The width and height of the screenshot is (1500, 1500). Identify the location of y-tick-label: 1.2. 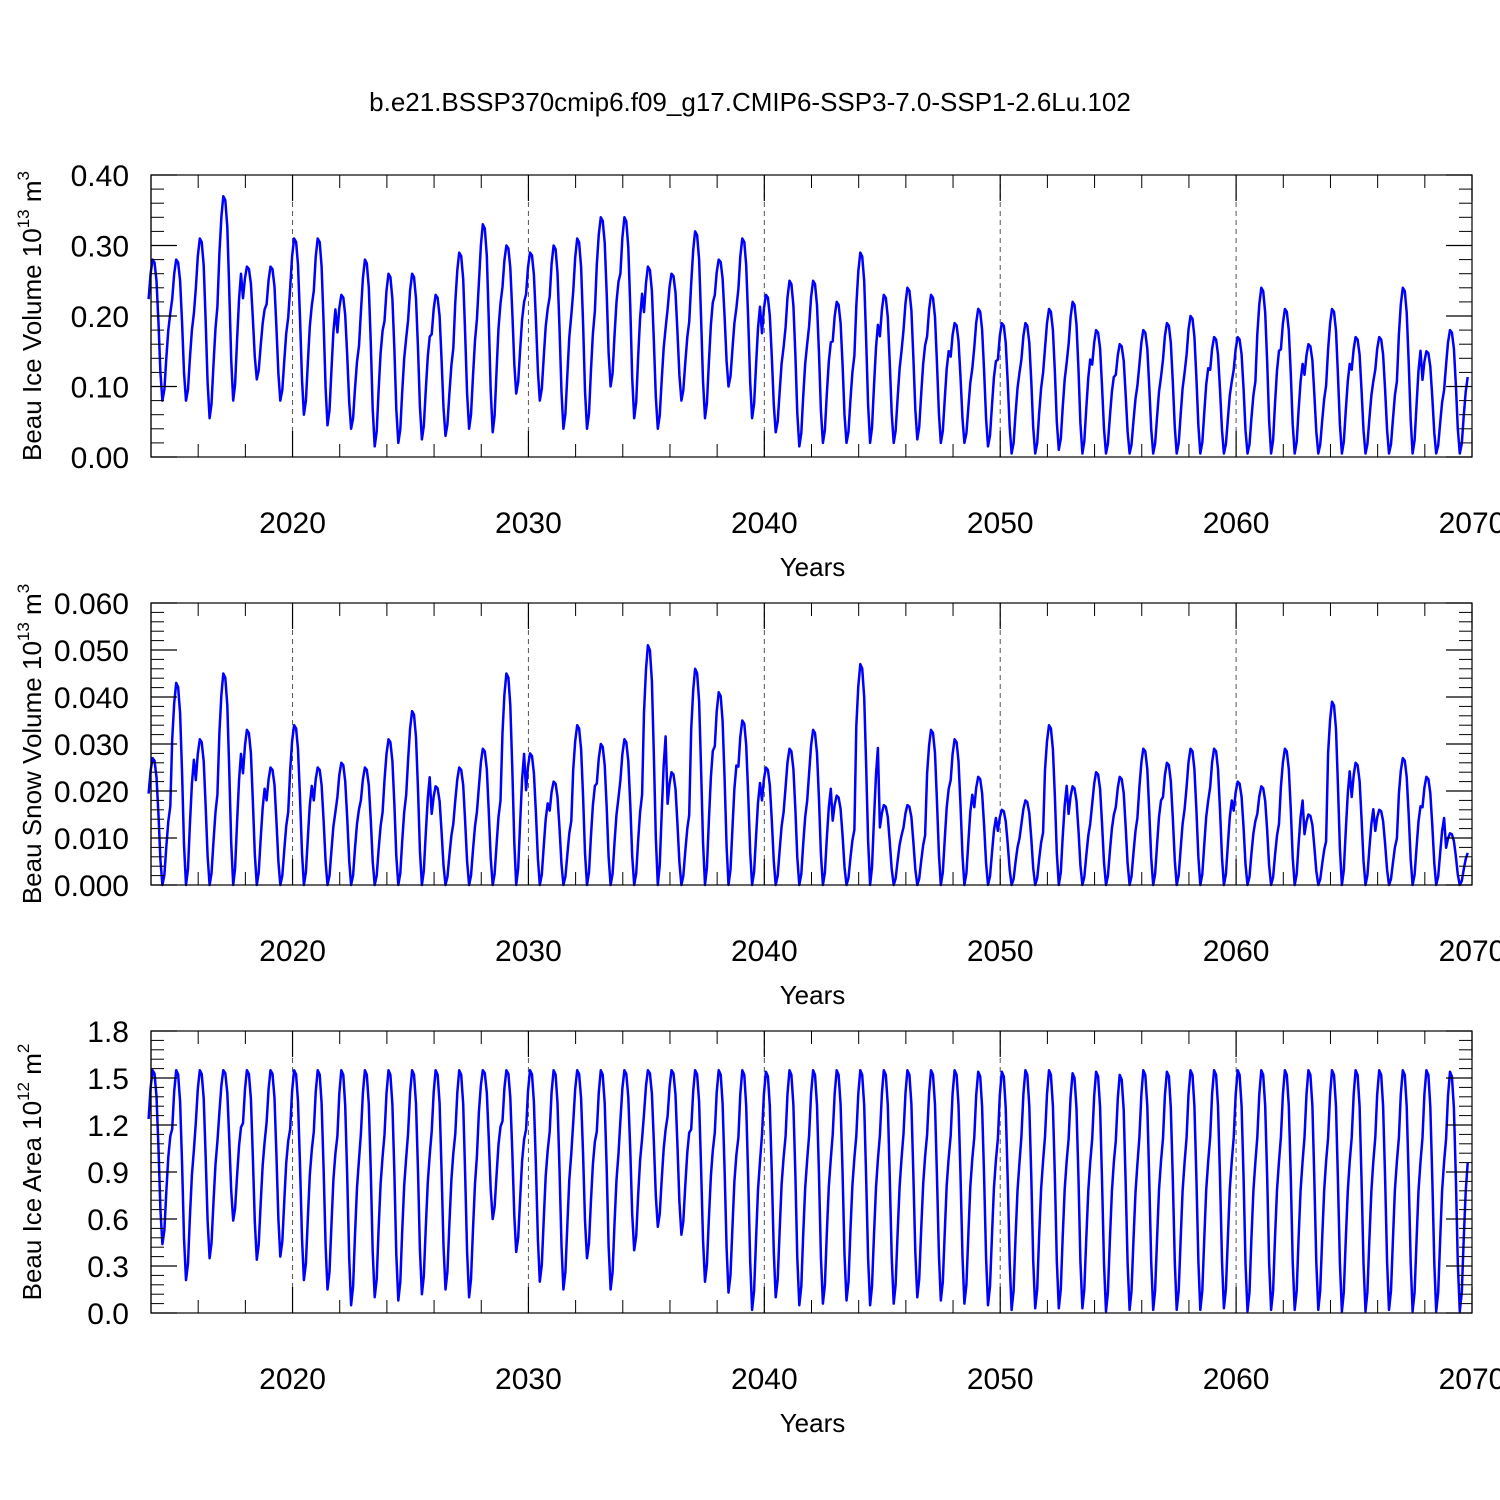
(108, 1126).